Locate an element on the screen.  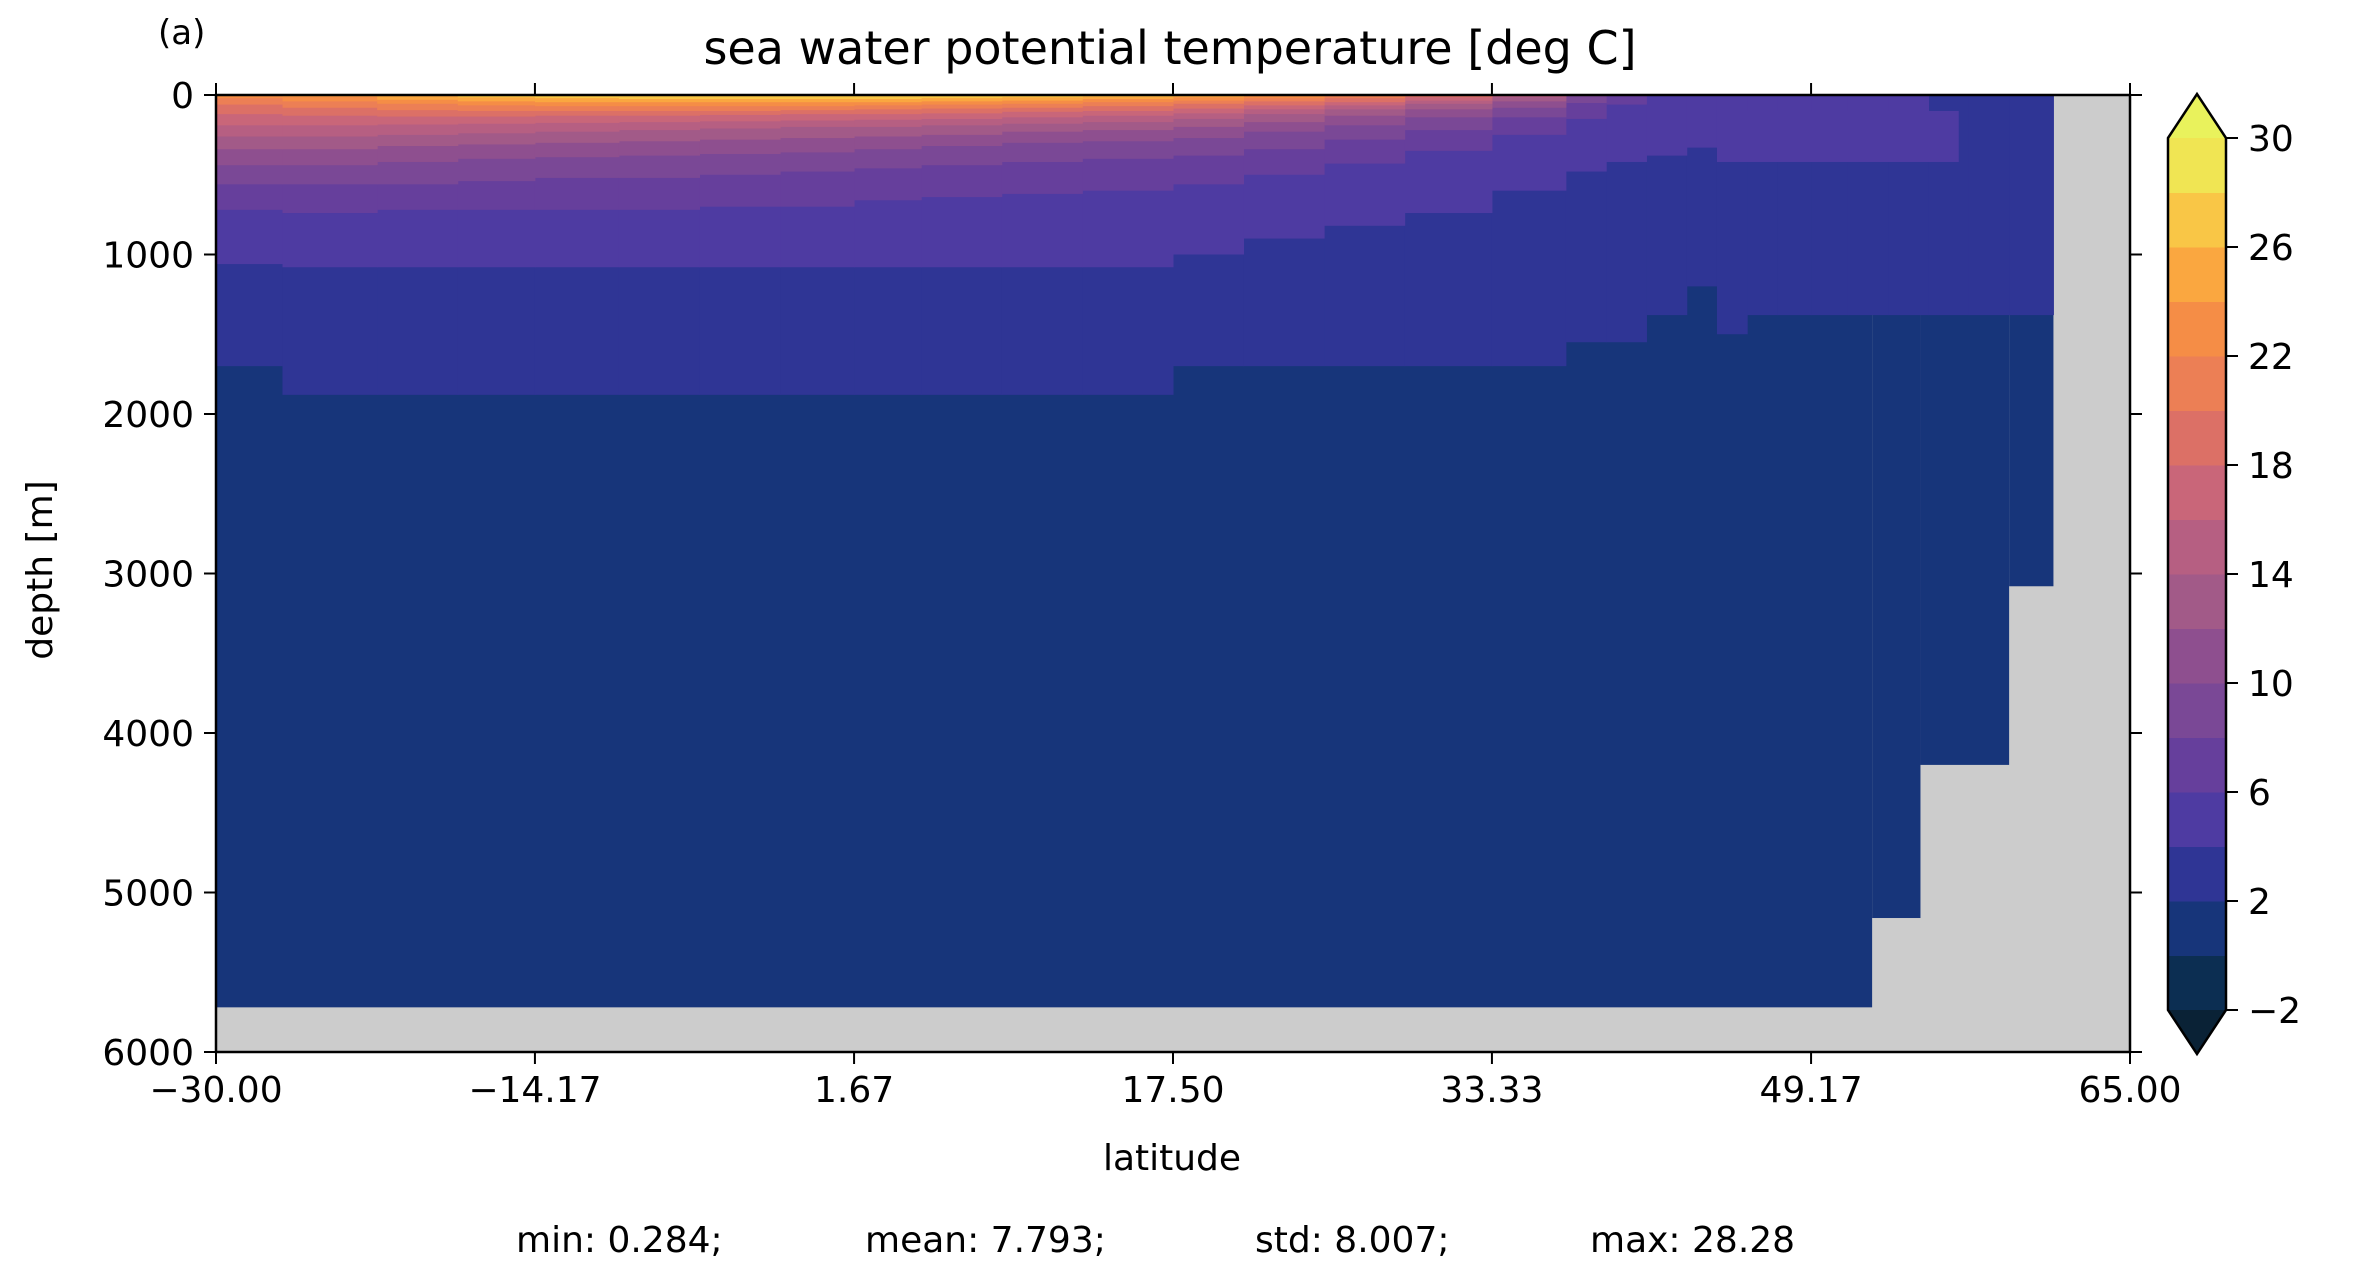
y-tick-label: 2000 is located at coordinates (148, 415).